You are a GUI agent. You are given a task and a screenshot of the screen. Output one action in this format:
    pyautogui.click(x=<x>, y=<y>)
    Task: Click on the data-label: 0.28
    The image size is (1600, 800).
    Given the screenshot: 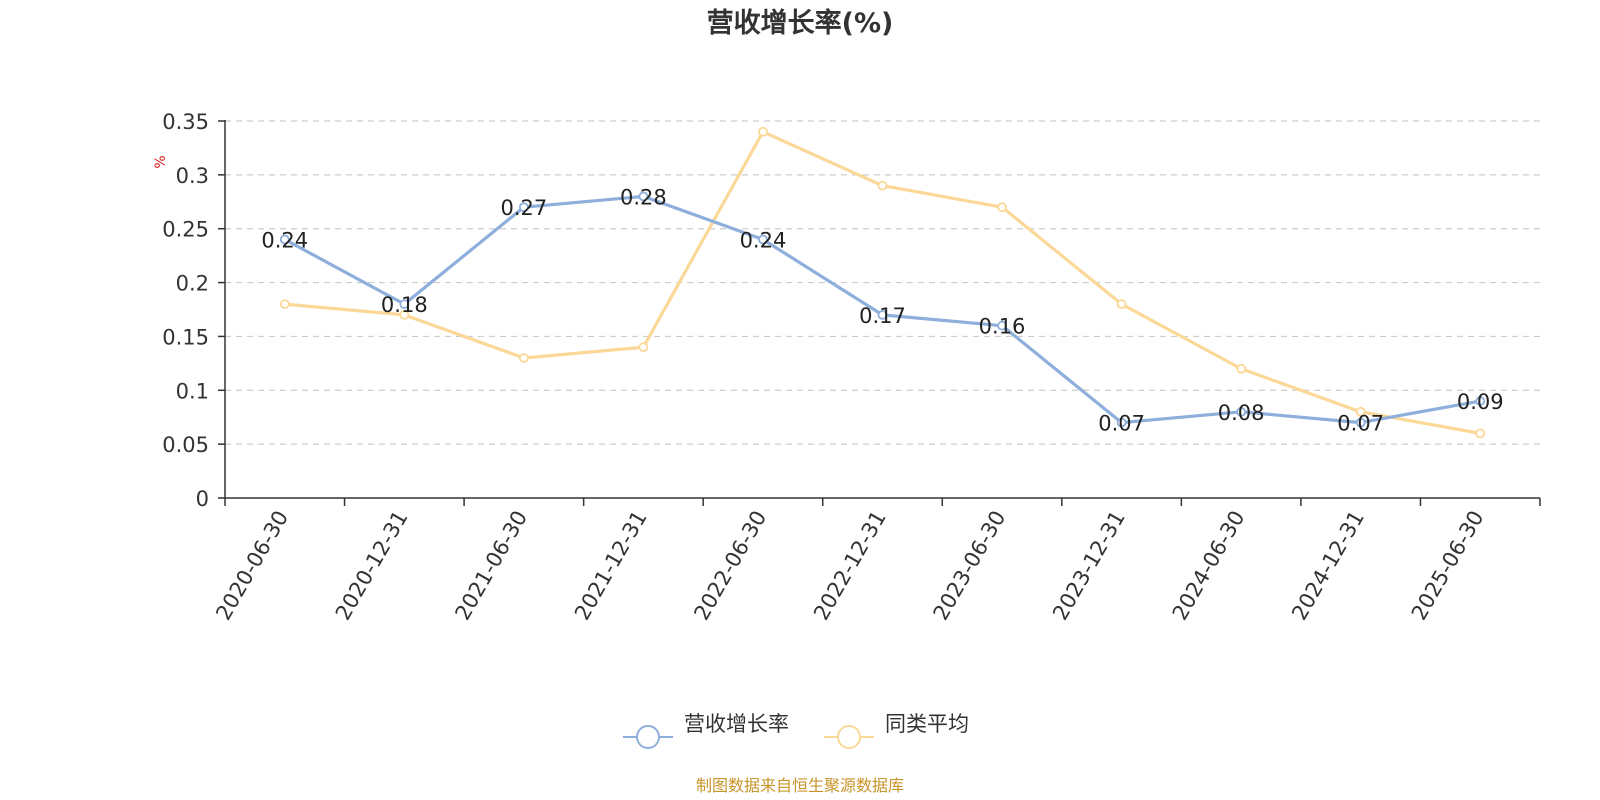 What is the action you would take?
    pyautogui.click(x=643, y=197)
    